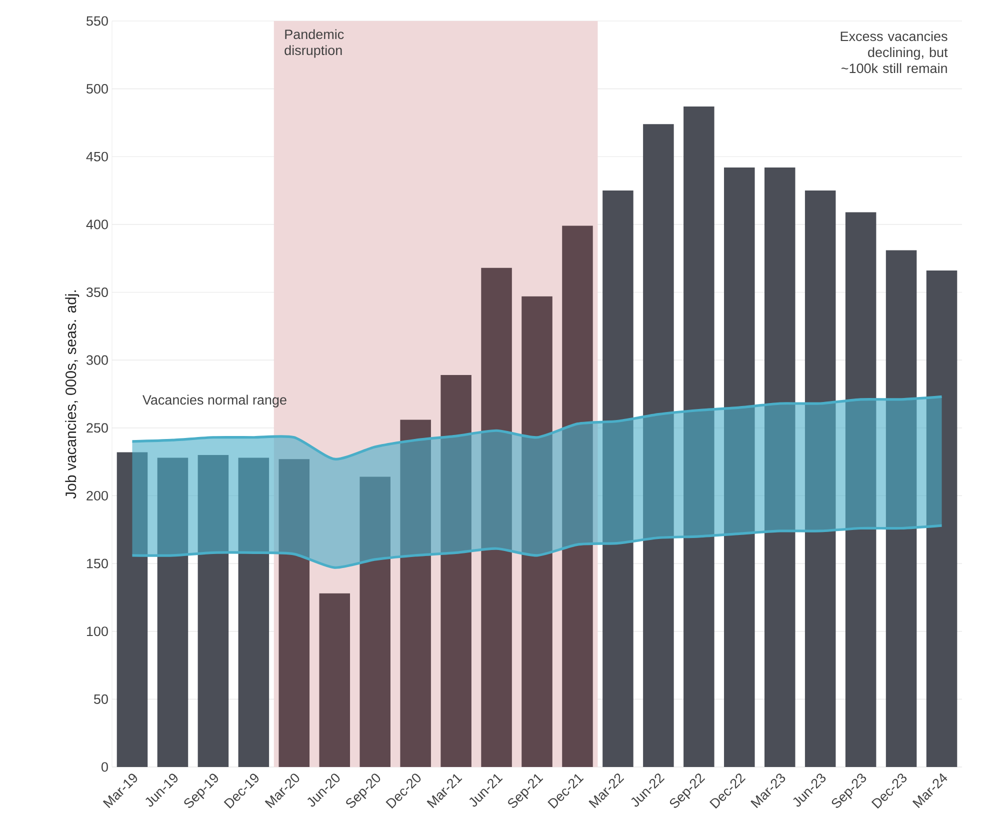 This screenshot has width=987, height=832. I want to click on y-tick-label: 350, so click(97, 292).